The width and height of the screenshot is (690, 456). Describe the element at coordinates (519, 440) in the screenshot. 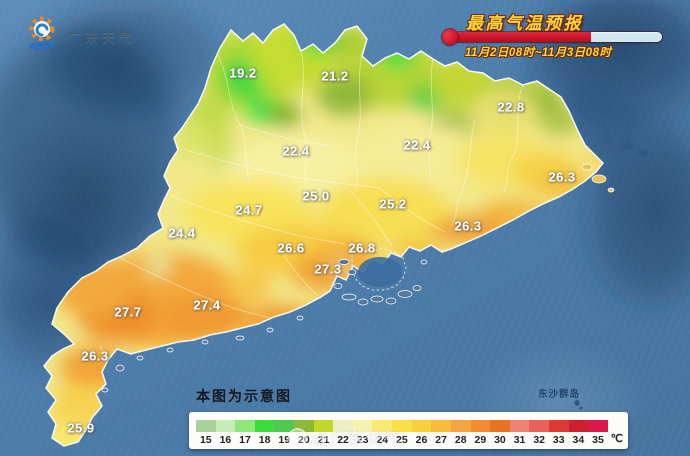

I see `legend-tick: 31` at that location.